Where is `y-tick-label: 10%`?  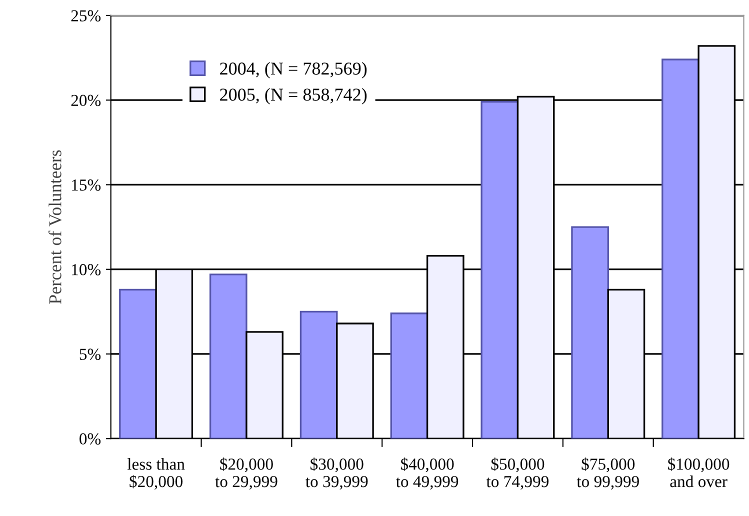 y-tick-label: 10% is located at coordinates (86, 270).